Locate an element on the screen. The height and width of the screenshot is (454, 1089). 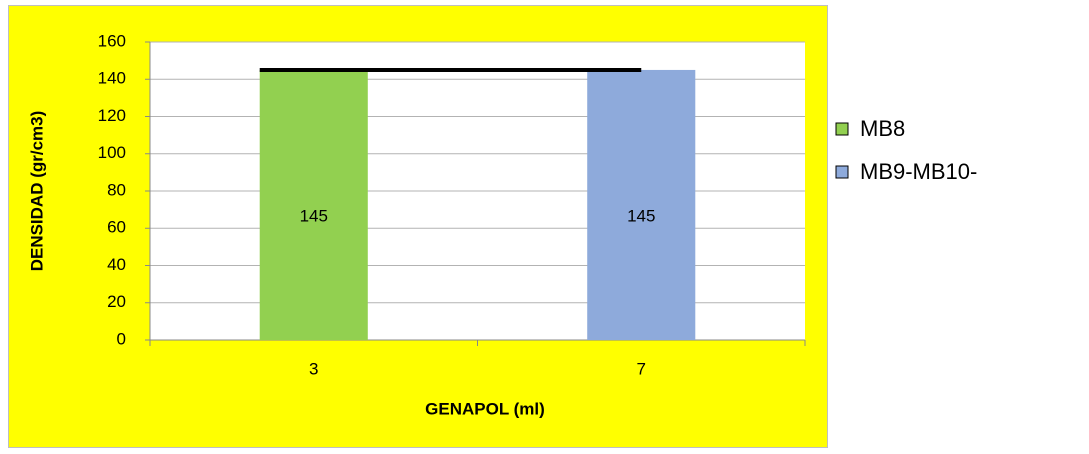
y-tick-label: 60 is located at coordinates (116, 227).